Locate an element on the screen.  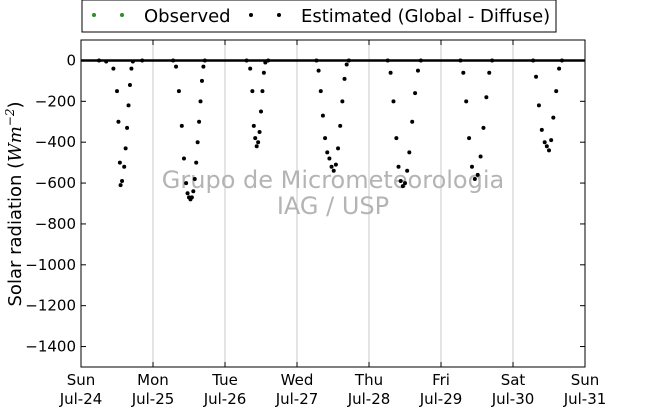
xtick-date-0: Jul-24 is located at coordinates (81, 399).